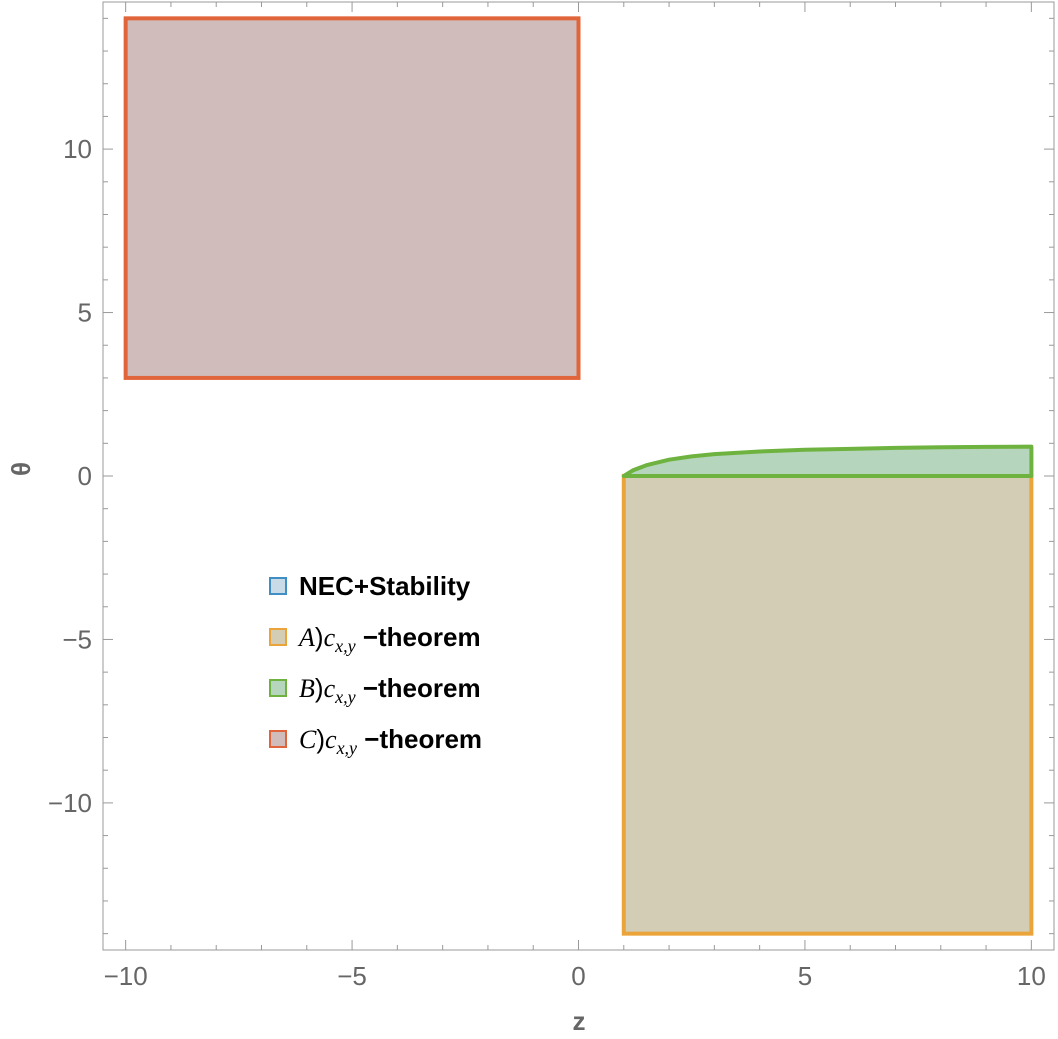 The width and height of the screenshot is (1058, 1039). Describe the element at coordinates (389, 639) in the screenshot. I see `legend-label: A)cx,y −theorem` at that location.